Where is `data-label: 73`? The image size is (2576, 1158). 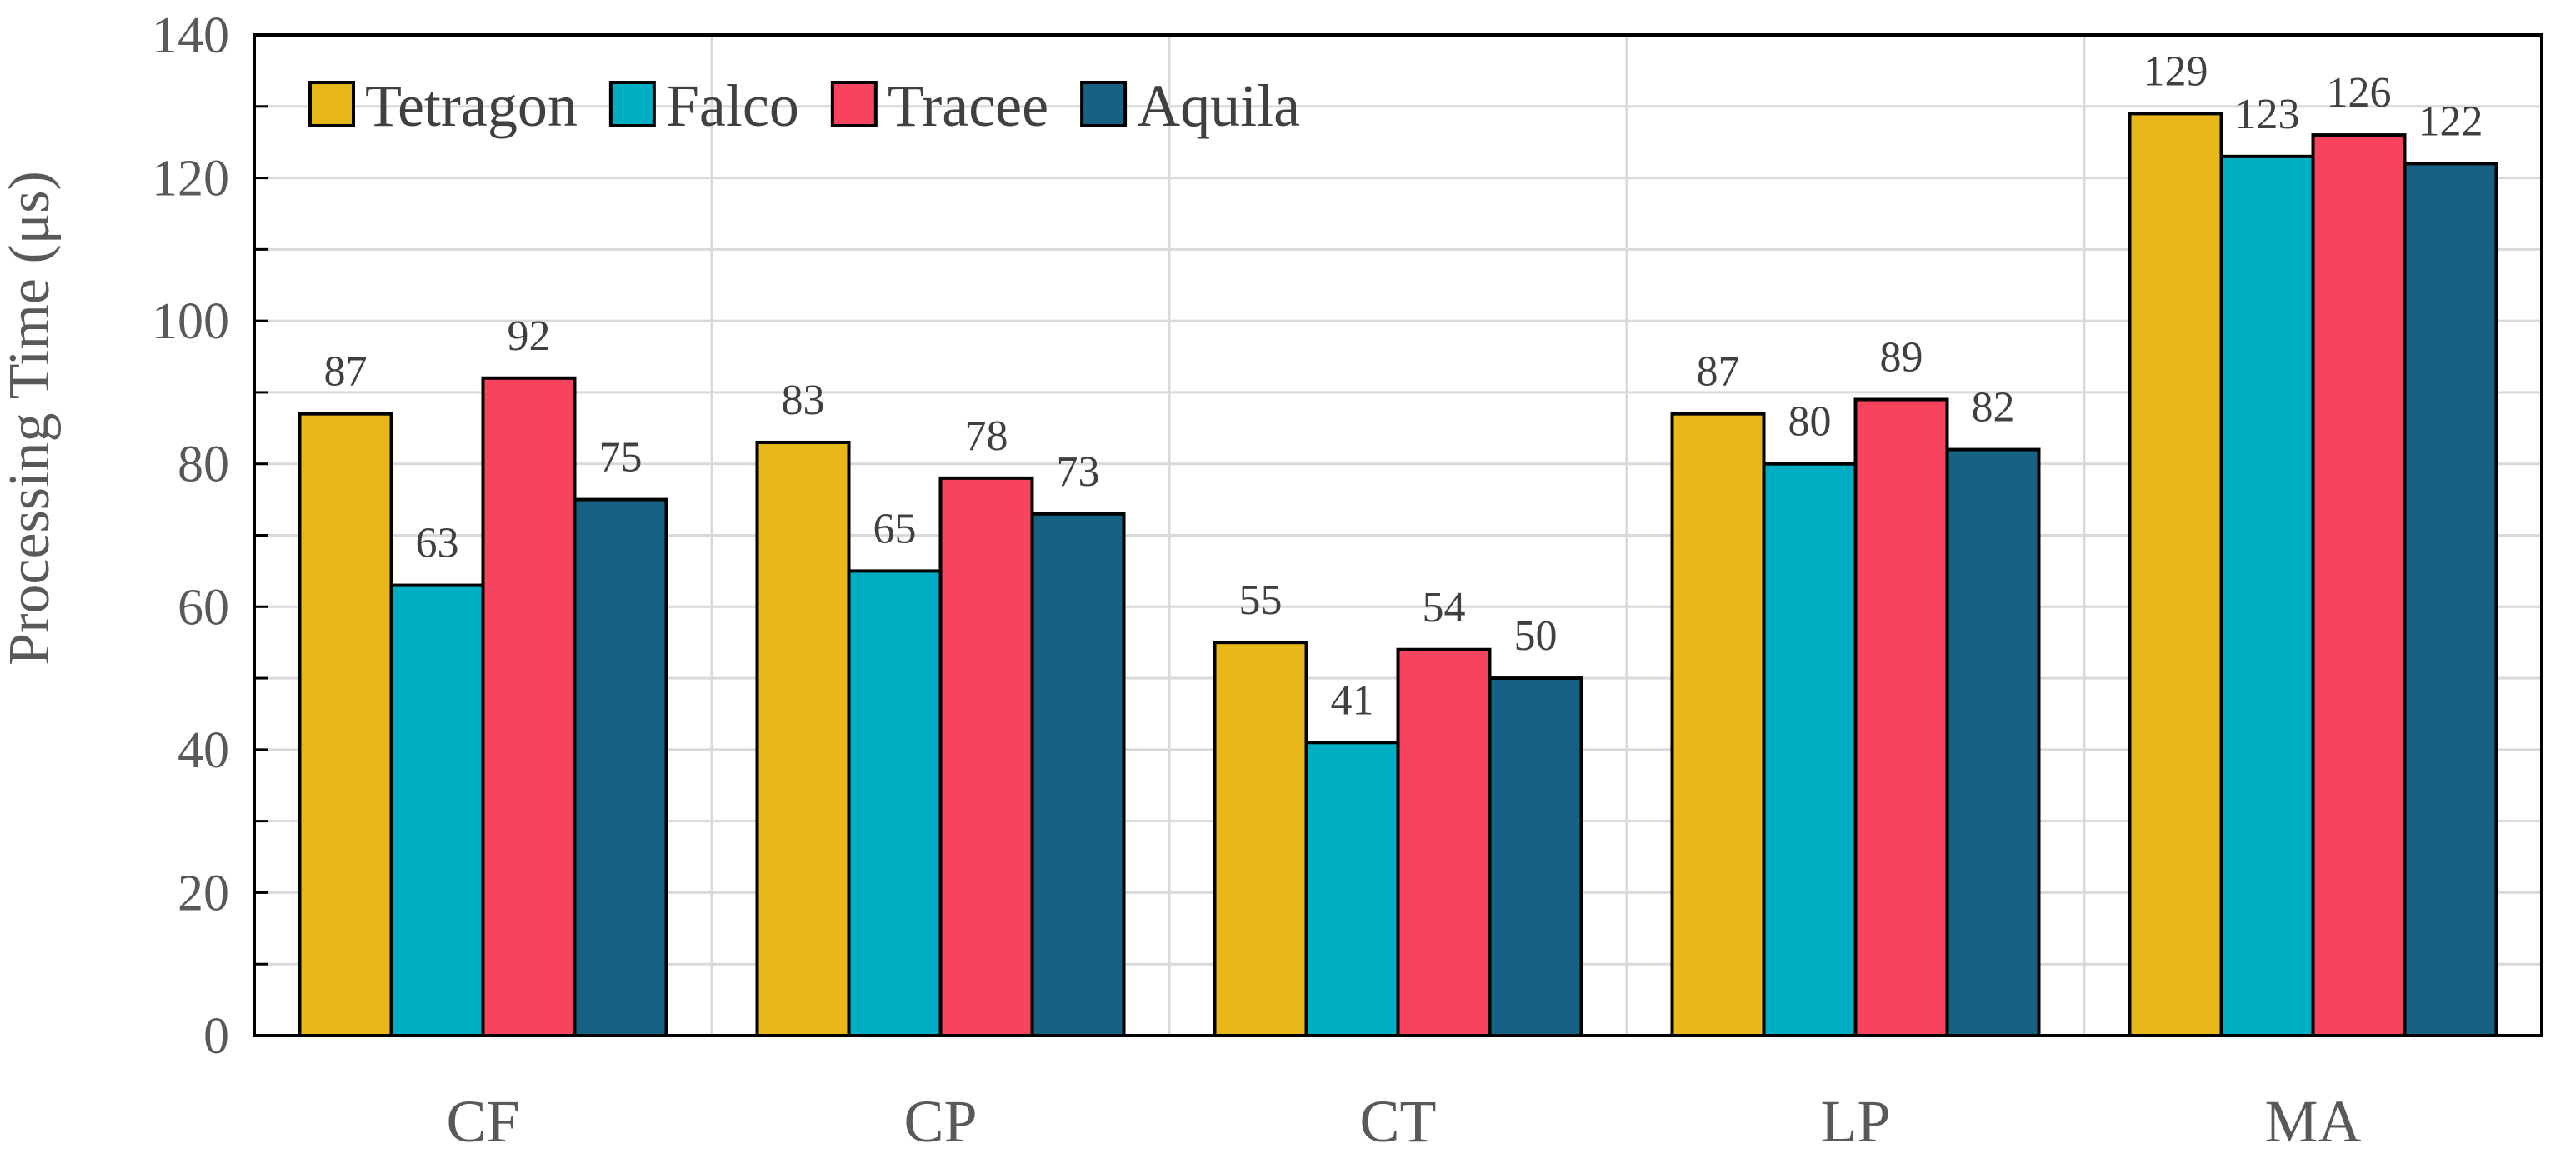
data-label: 73 is located at coordinates (1079, 472).